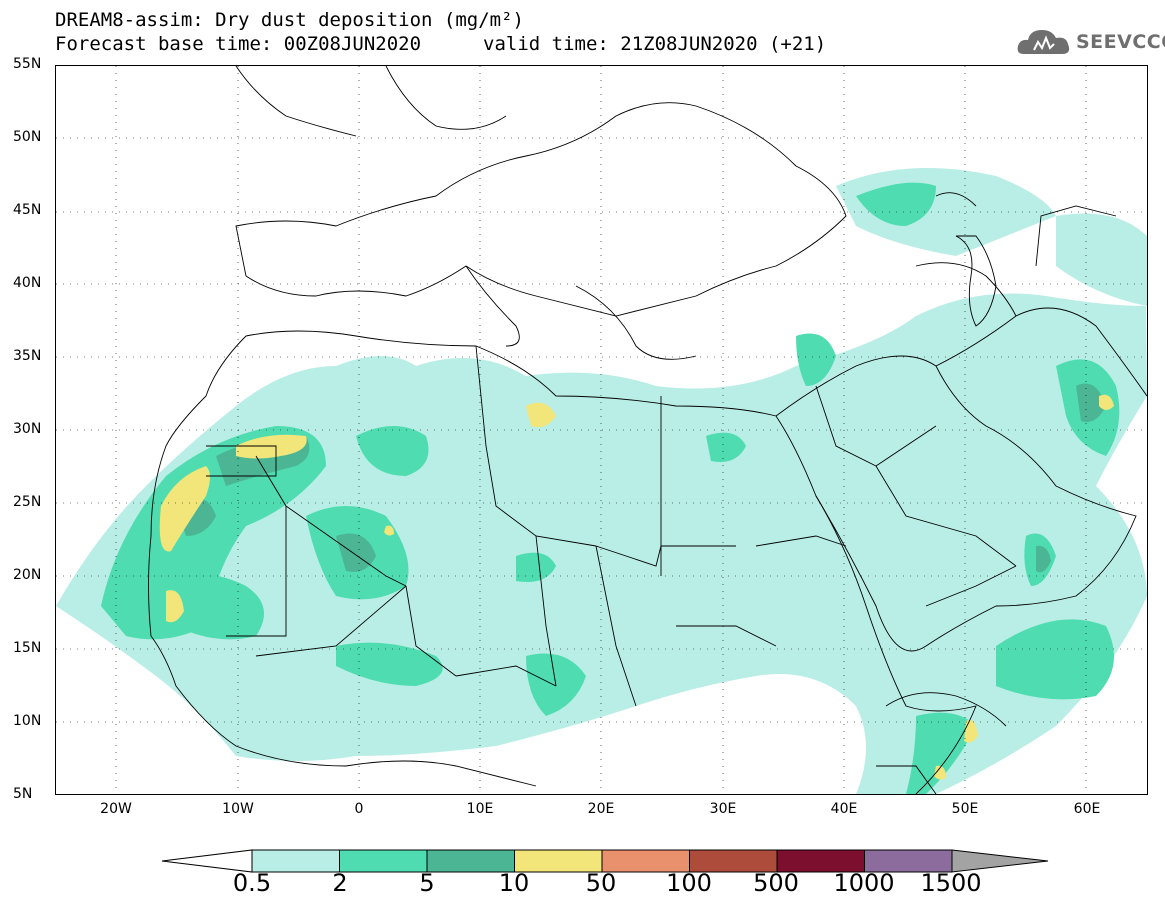 The image size is (1165, 907). Describe the element at coordinates (864, 883) in the screenshot. I see `legend-label: 1000` at that location.